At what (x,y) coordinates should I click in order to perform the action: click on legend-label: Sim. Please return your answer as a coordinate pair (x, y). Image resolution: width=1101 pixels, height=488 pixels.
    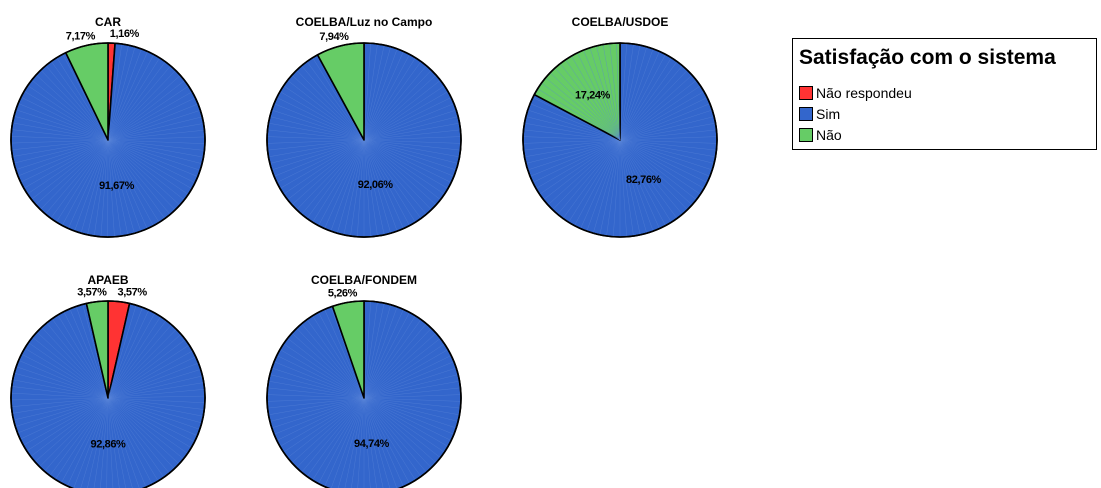
    Looking at the image, I should click on (828, 114).